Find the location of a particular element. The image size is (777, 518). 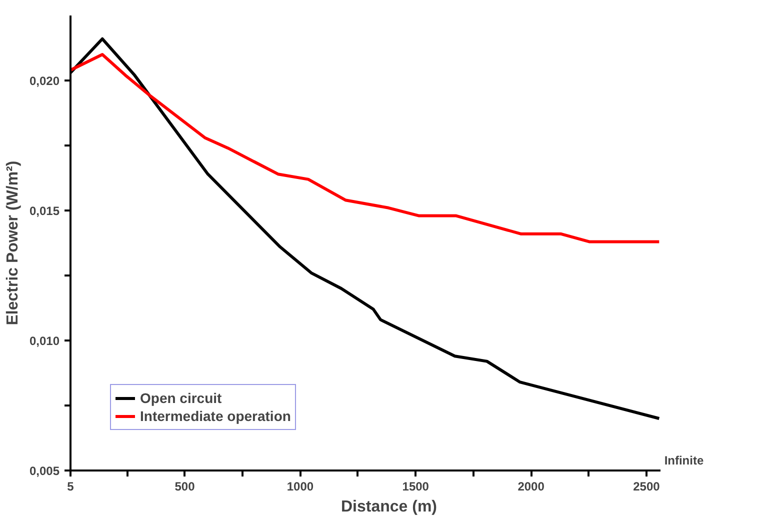

y-tick-label: 0,005 is located at coordinates (44, 471).